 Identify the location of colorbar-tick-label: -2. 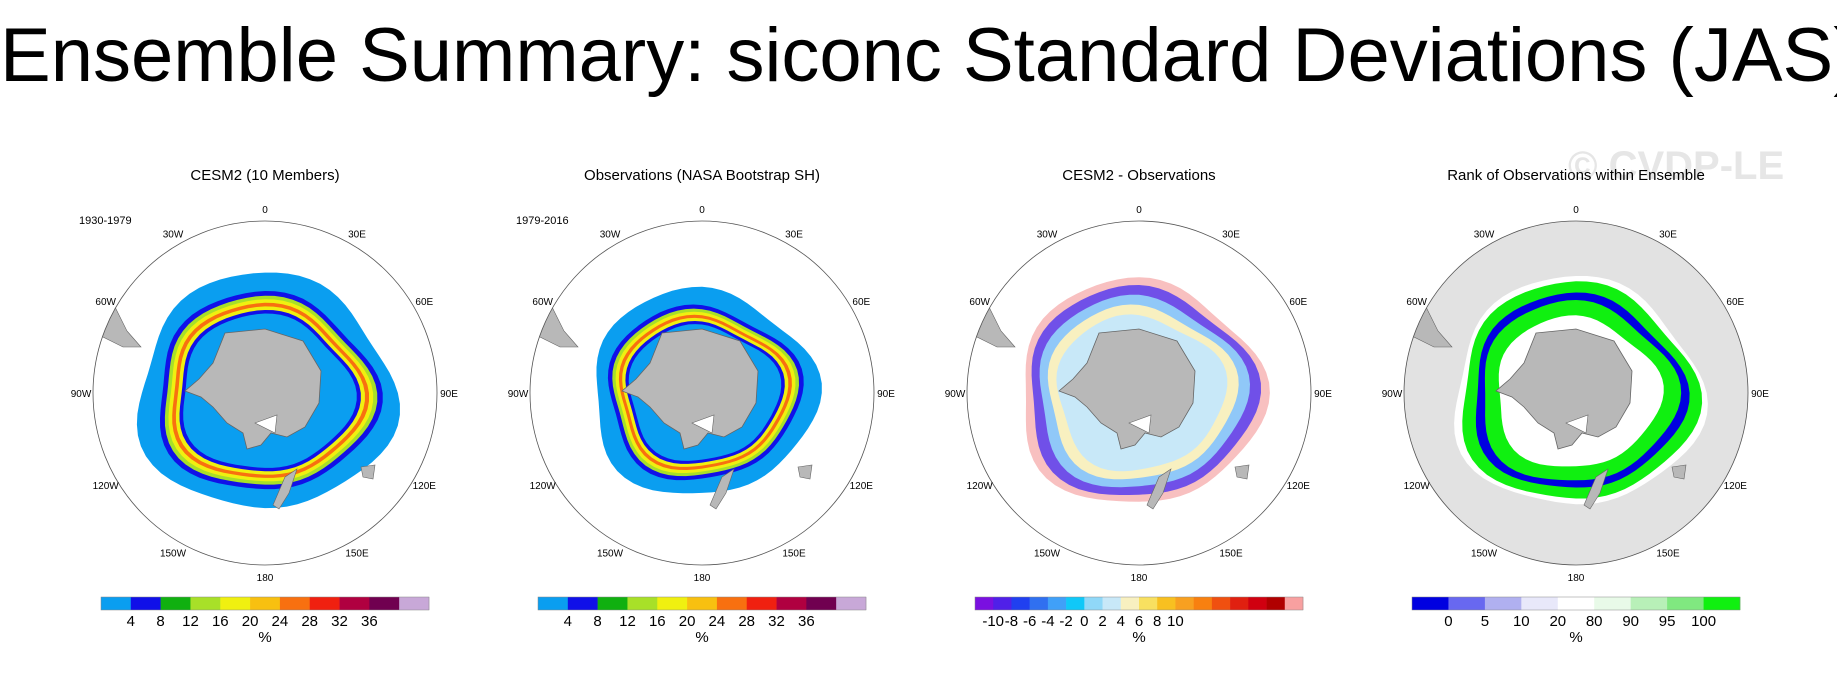
(1065, 621).